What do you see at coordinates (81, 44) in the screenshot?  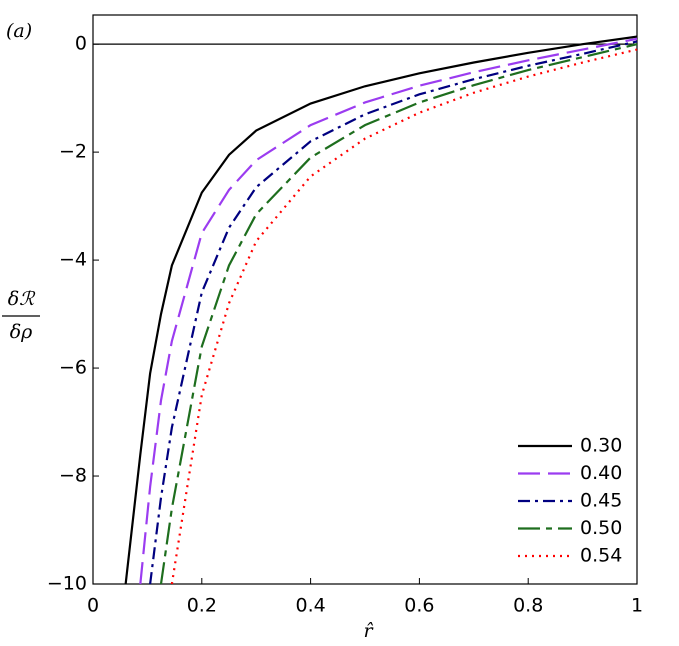 I see `y-tick-label: 0` at bounding box center [81, 44].